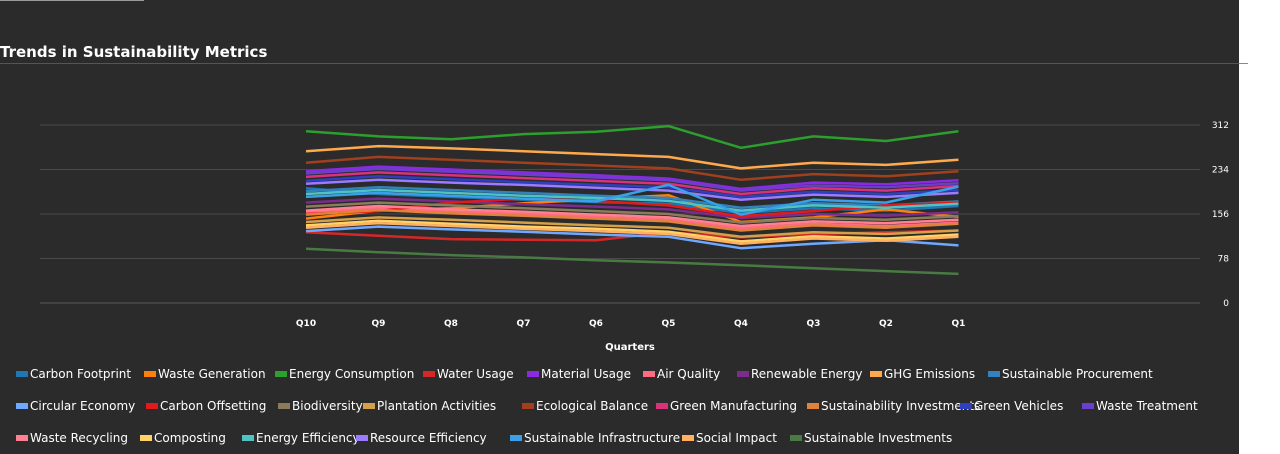 The height and width of the screenshot is (454, 1280). I want to click on legend-item-green-manufacturing: Green Manufacturing, so click(726, 406).